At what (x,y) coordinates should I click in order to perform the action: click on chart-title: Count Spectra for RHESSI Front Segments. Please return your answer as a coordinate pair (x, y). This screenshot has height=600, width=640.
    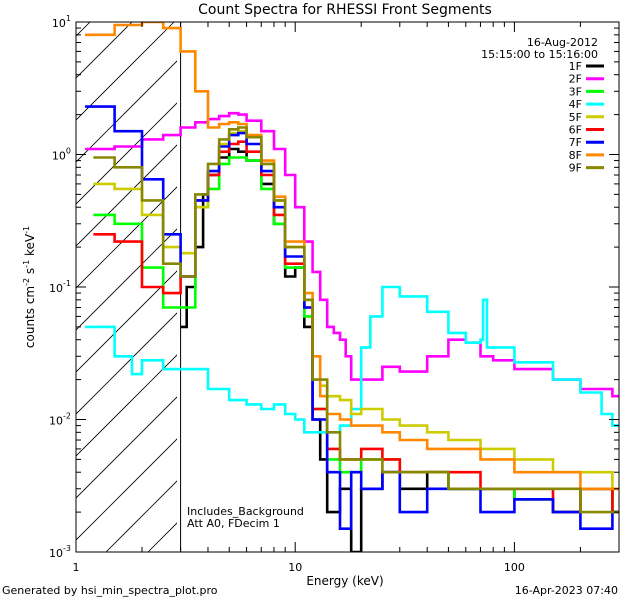
    Looking at the image, I should click on (345, 10).